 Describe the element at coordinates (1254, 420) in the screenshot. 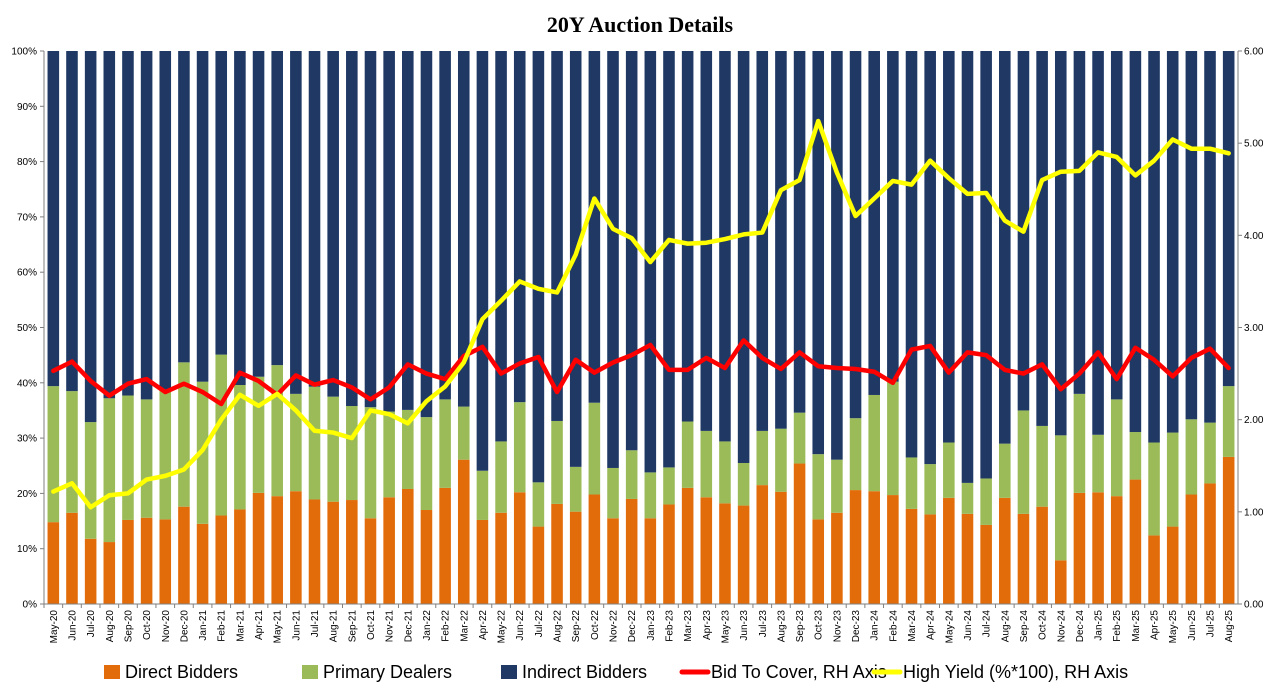

I see `right-tick-label-2: 2.00` at that location.